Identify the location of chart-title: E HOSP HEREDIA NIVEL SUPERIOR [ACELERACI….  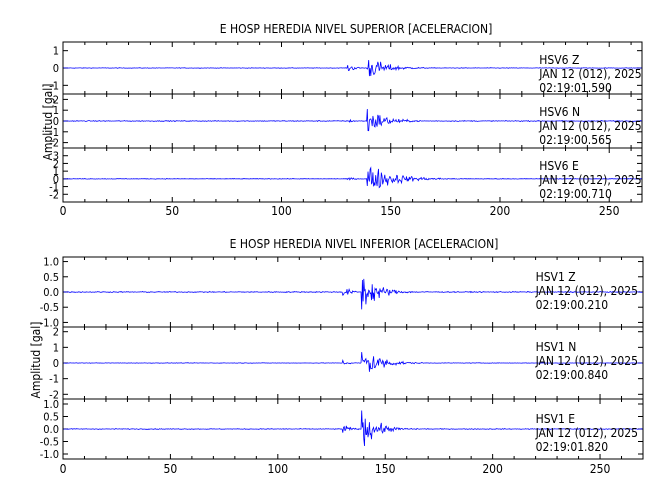
(356, 29).